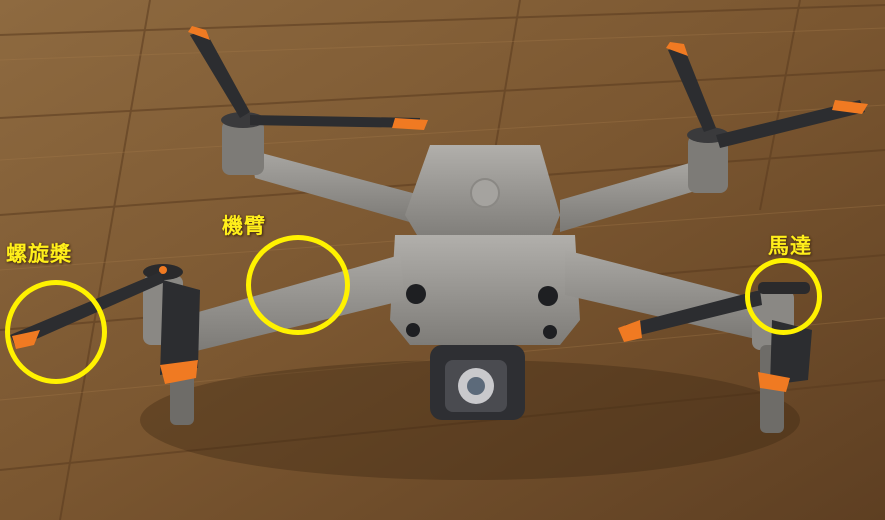 This screenshot has height=520, width=885. I want to click on front-right-propeller-blade, so click(693, 314).